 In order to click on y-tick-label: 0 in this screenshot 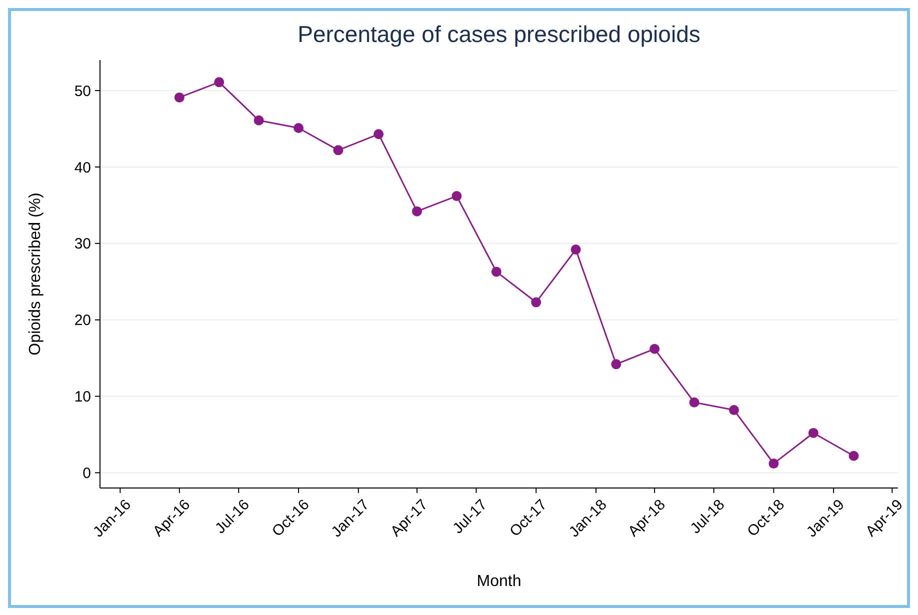, I will do `click(86, 473)`.